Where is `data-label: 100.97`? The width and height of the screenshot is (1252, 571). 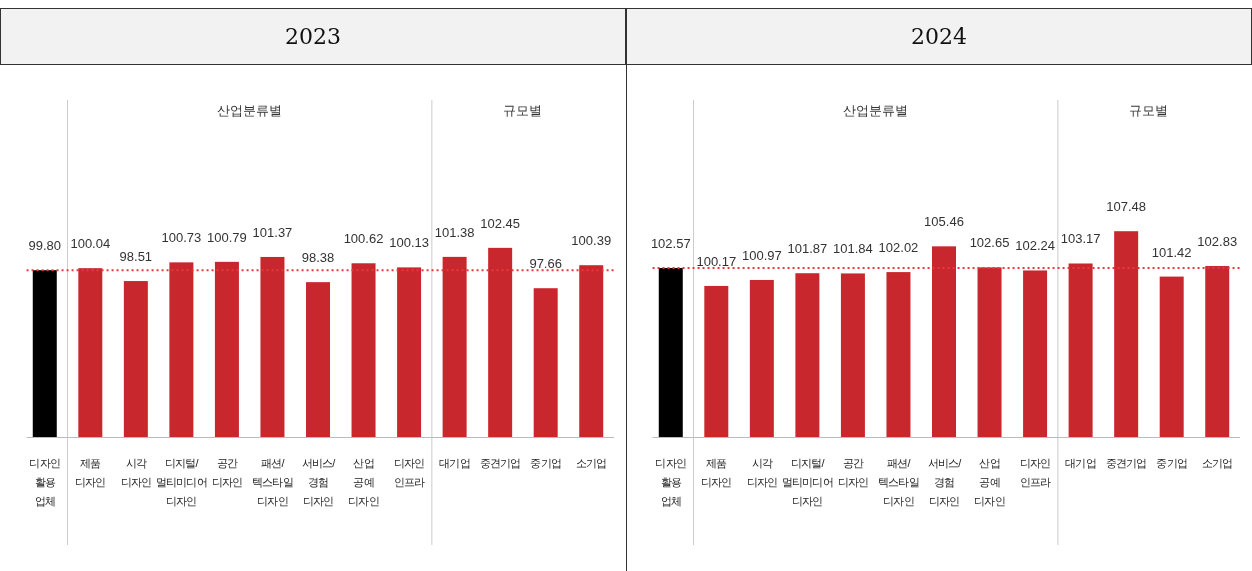 data-label: 100.97 is located at coordinates (761, 255).